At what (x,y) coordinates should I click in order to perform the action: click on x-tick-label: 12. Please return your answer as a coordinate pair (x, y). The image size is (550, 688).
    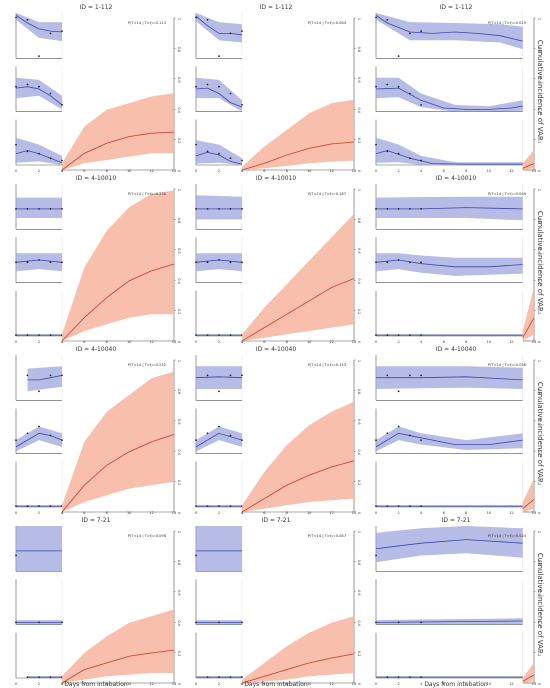
    Looking at the image, I should click on (151, 171).